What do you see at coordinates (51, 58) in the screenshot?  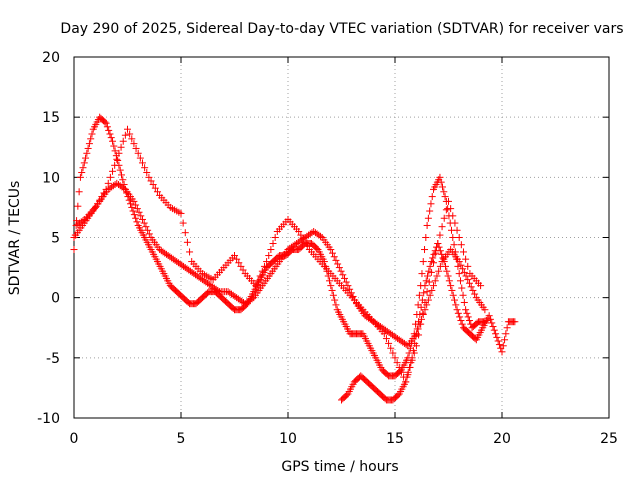 I see `y-tick-label: 20` at bounding box center [51, 58].